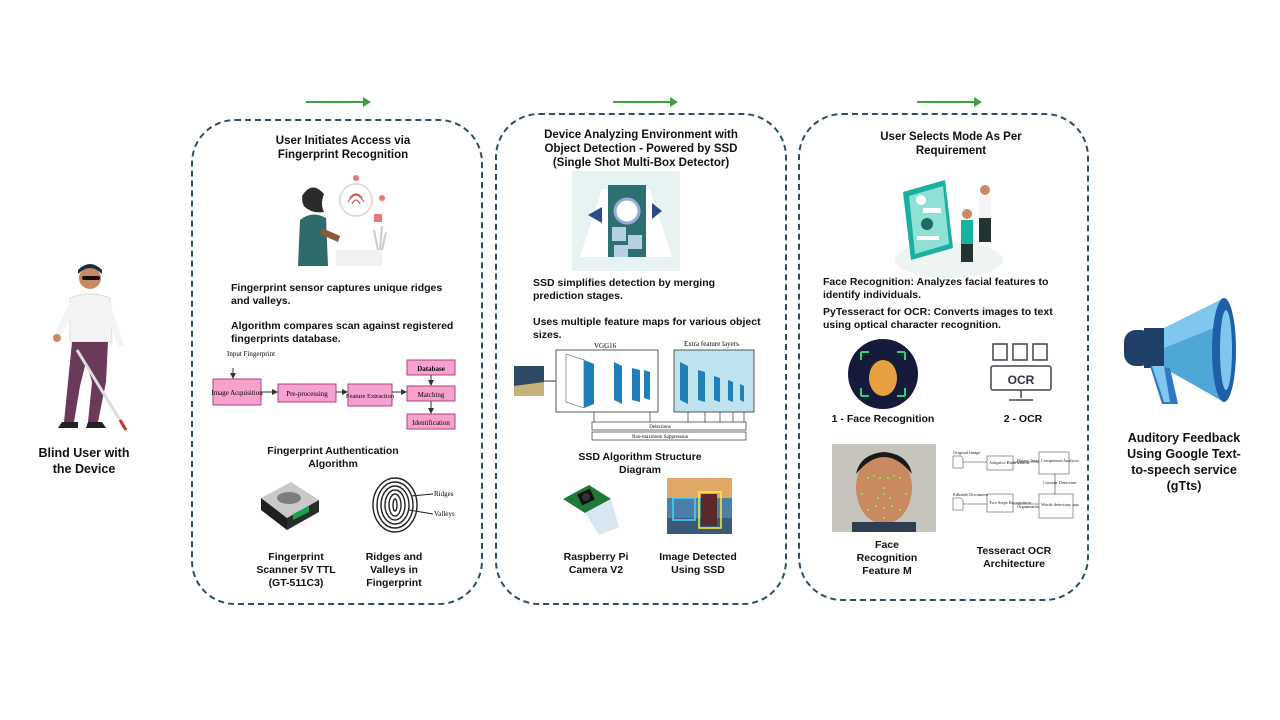  Describe the element at coordinates (1060, 460) in the screenshot. I see `tess-component: Component Analysis Phase` at that location.